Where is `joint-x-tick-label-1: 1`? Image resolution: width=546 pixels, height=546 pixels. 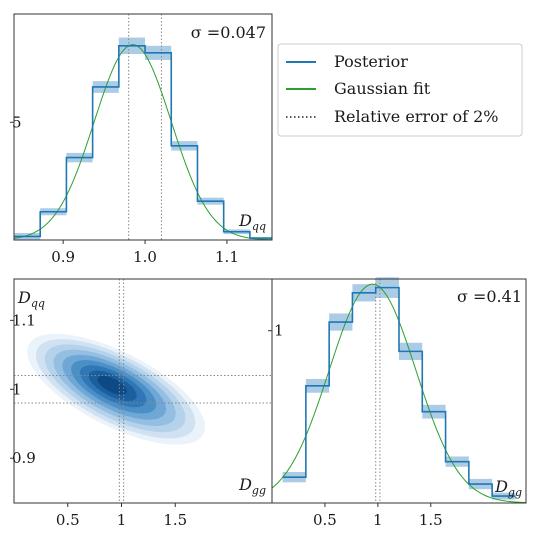
joint-x-tick-label-1: 1 is located at coordinates (122, 520).